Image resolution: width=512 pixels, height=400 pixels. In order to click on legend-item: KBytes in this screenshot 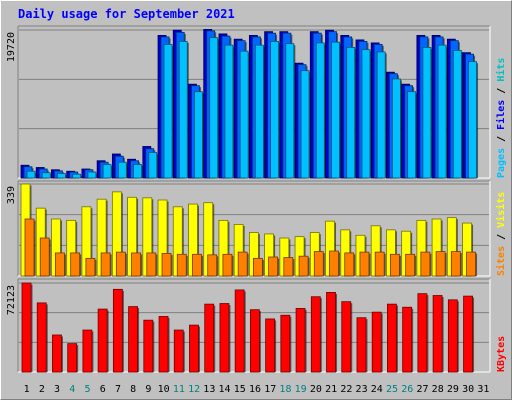, I will do `click(501, 354)`.